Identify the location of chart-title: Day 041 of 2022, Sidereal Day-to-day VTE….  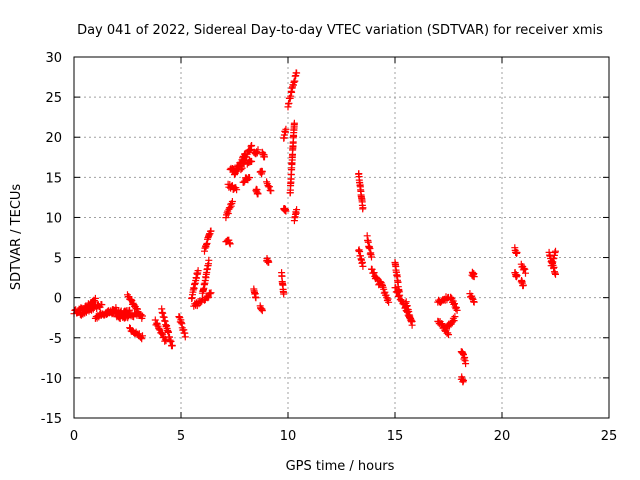
(340, 30).